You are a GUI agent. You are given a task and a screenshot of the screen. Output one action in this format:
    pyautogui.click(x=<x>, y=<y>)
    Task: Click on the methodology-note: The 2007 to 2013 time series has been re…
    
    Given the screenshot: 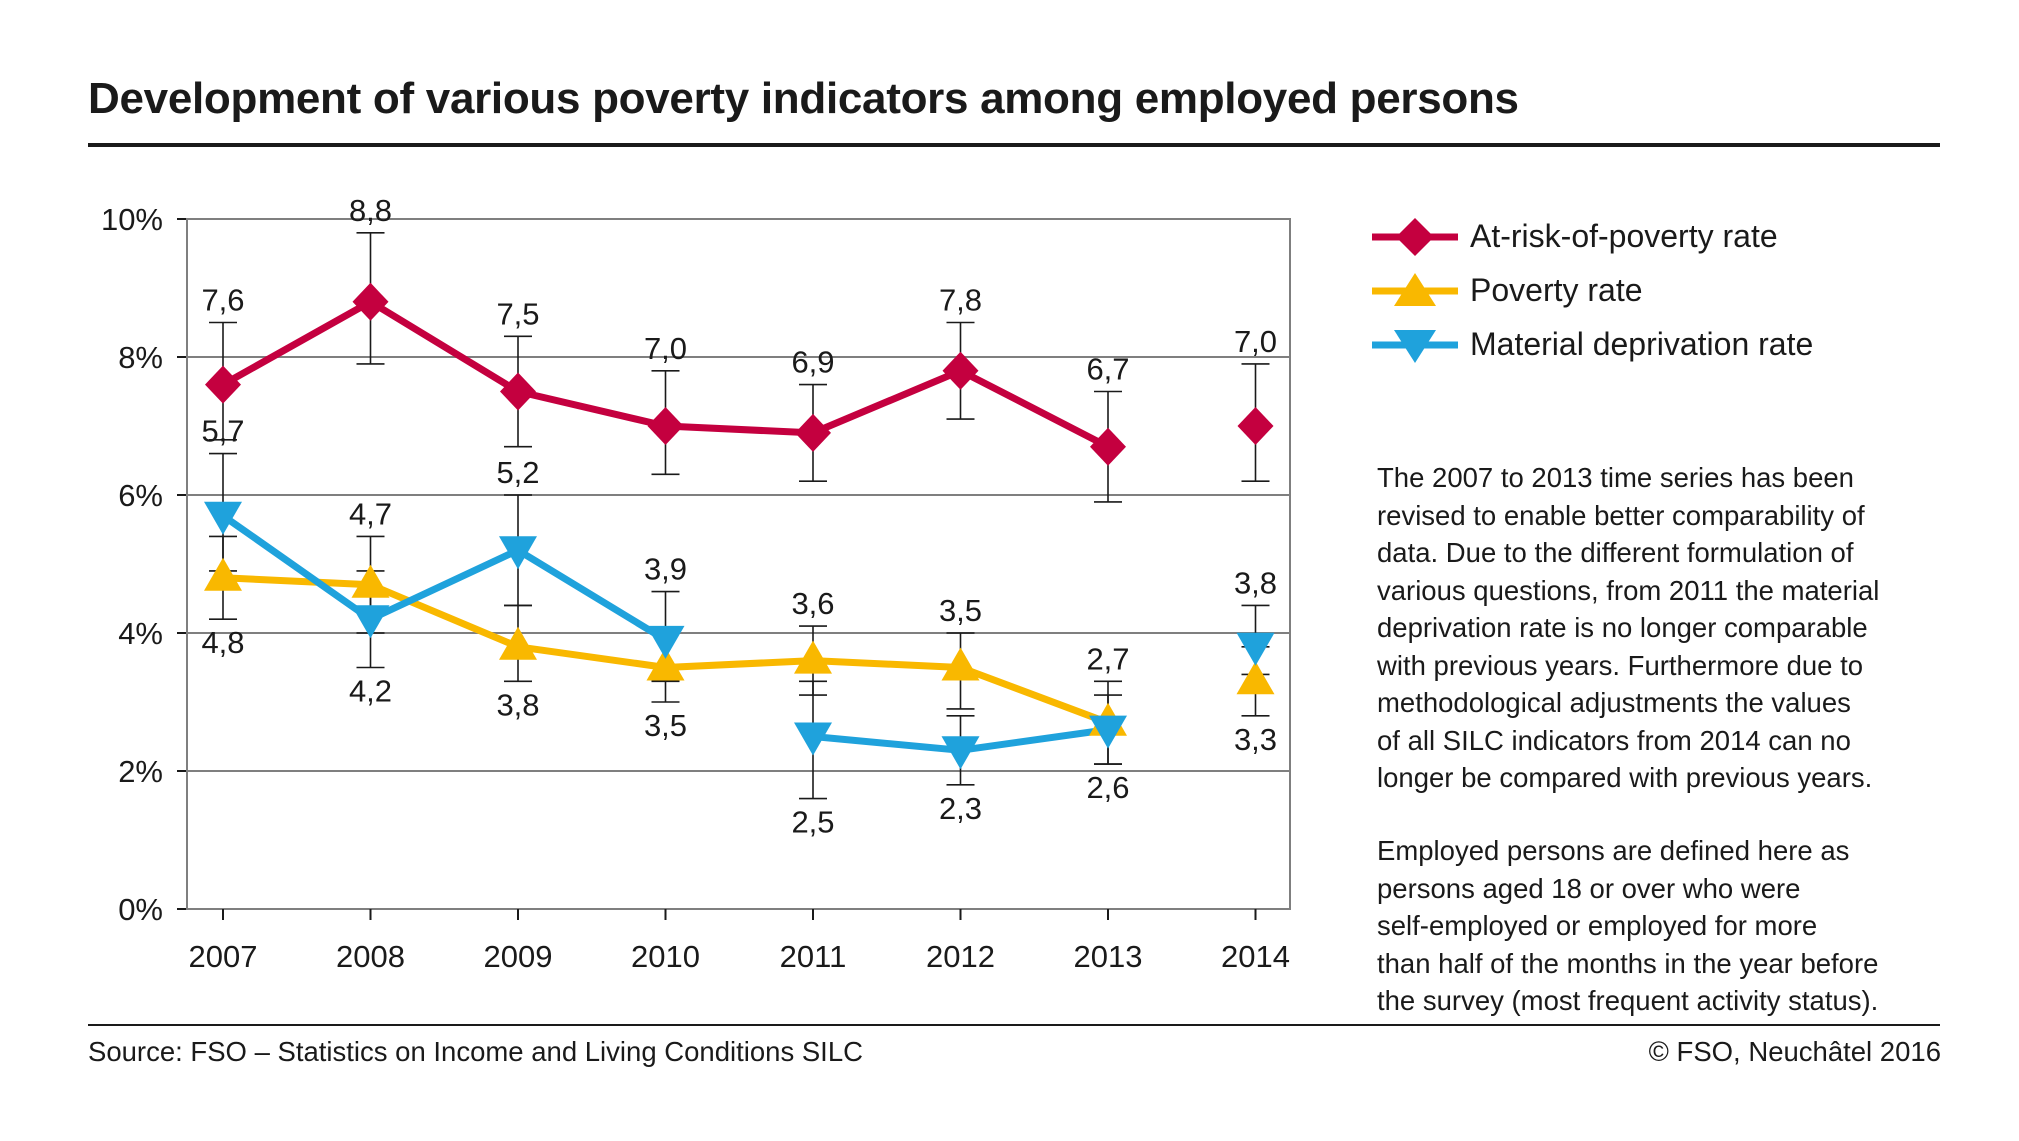 What is the action you would take?
    pyautogui.click(x=1628, y=627)
    